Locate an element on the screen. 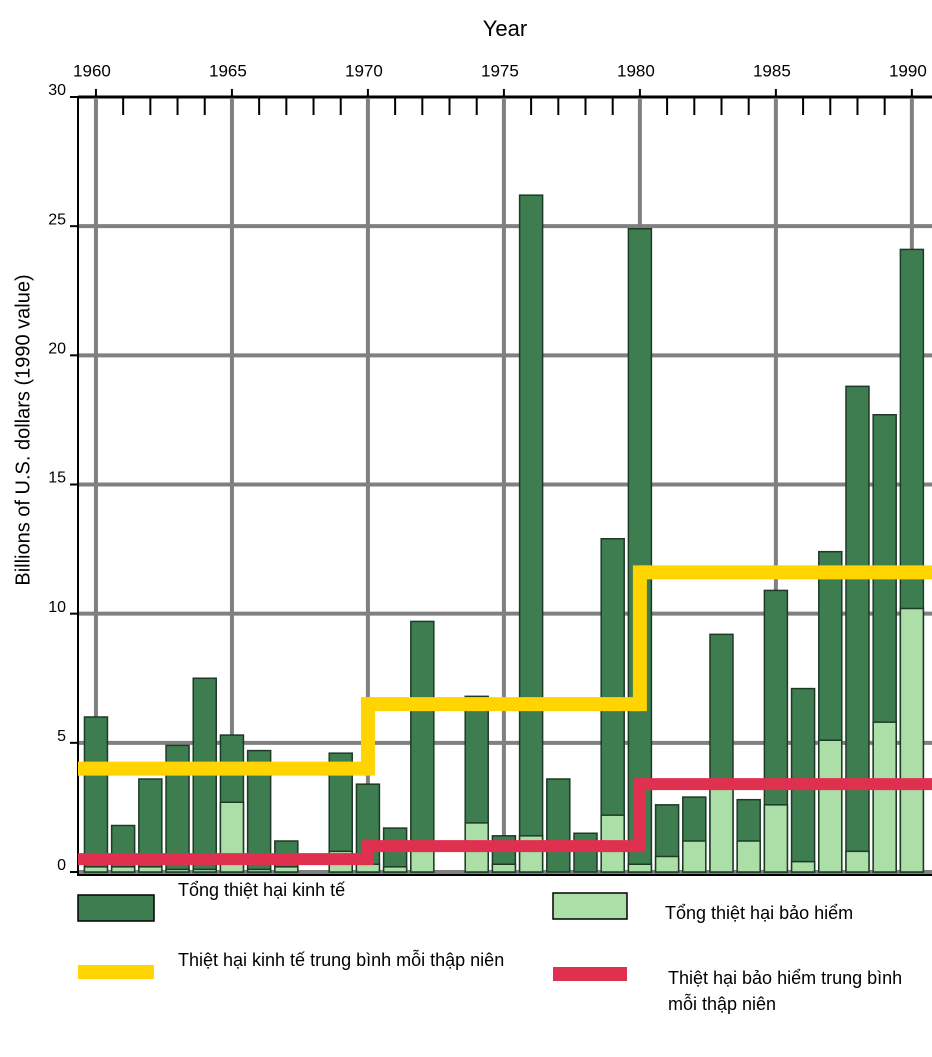 The width and height of the screenshot is (932, 1057). y-tick-label: 0 is located at coordinates (61, 865).